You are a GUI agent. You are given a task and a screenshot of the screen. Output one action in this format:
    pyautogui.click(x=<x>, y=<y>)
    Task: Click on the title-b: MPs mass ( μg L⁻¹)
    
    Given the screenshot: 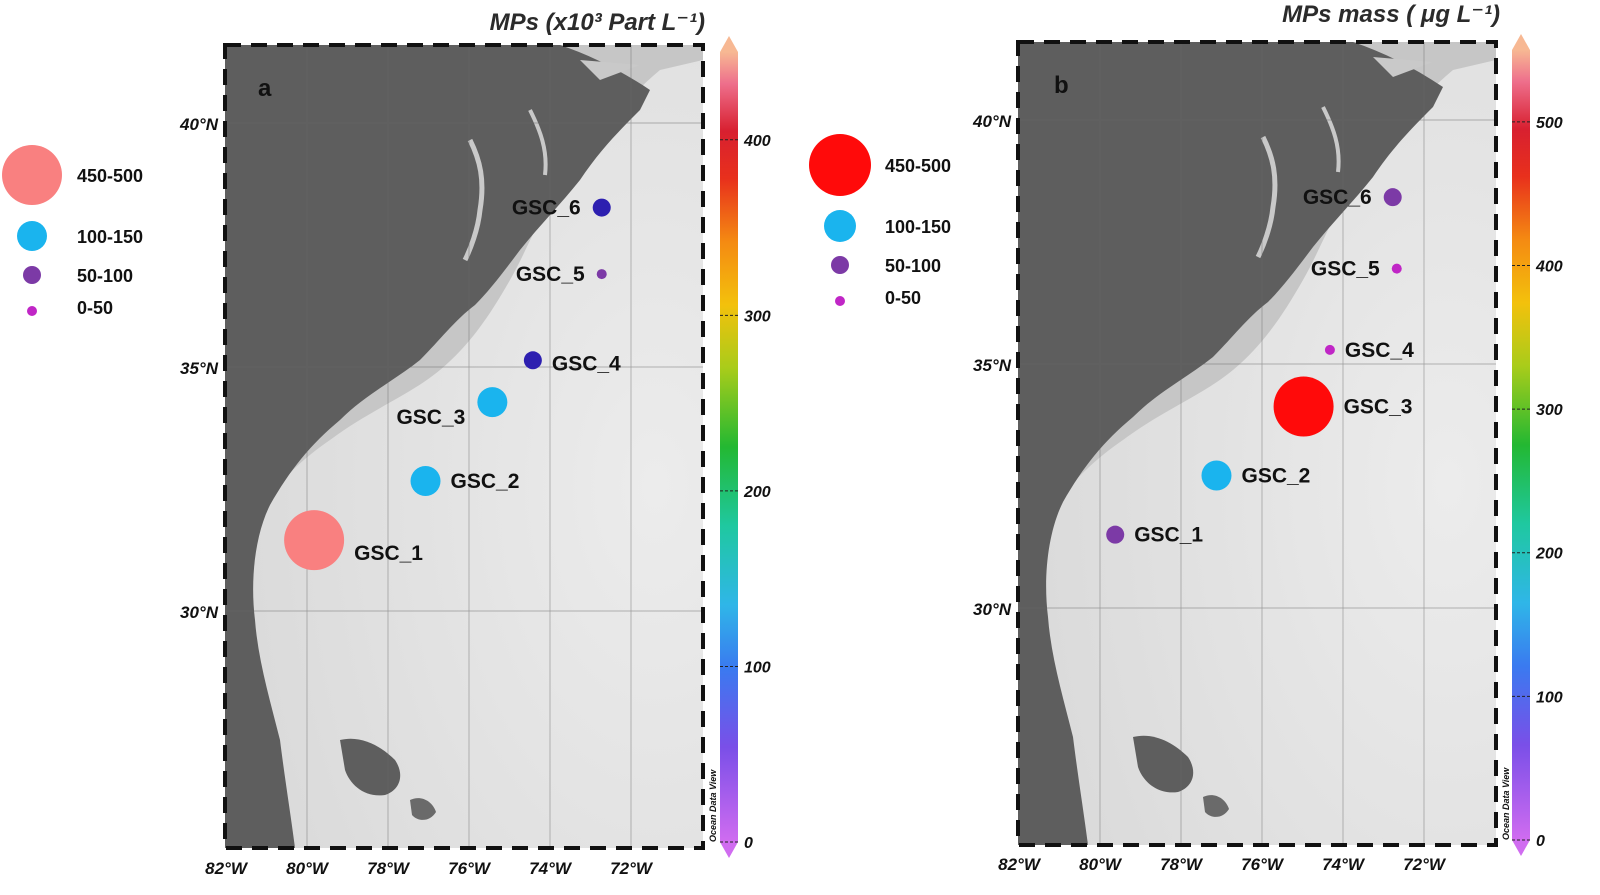 What is the action you would take?
    pyautogui.click(x=1391, y=14)
    